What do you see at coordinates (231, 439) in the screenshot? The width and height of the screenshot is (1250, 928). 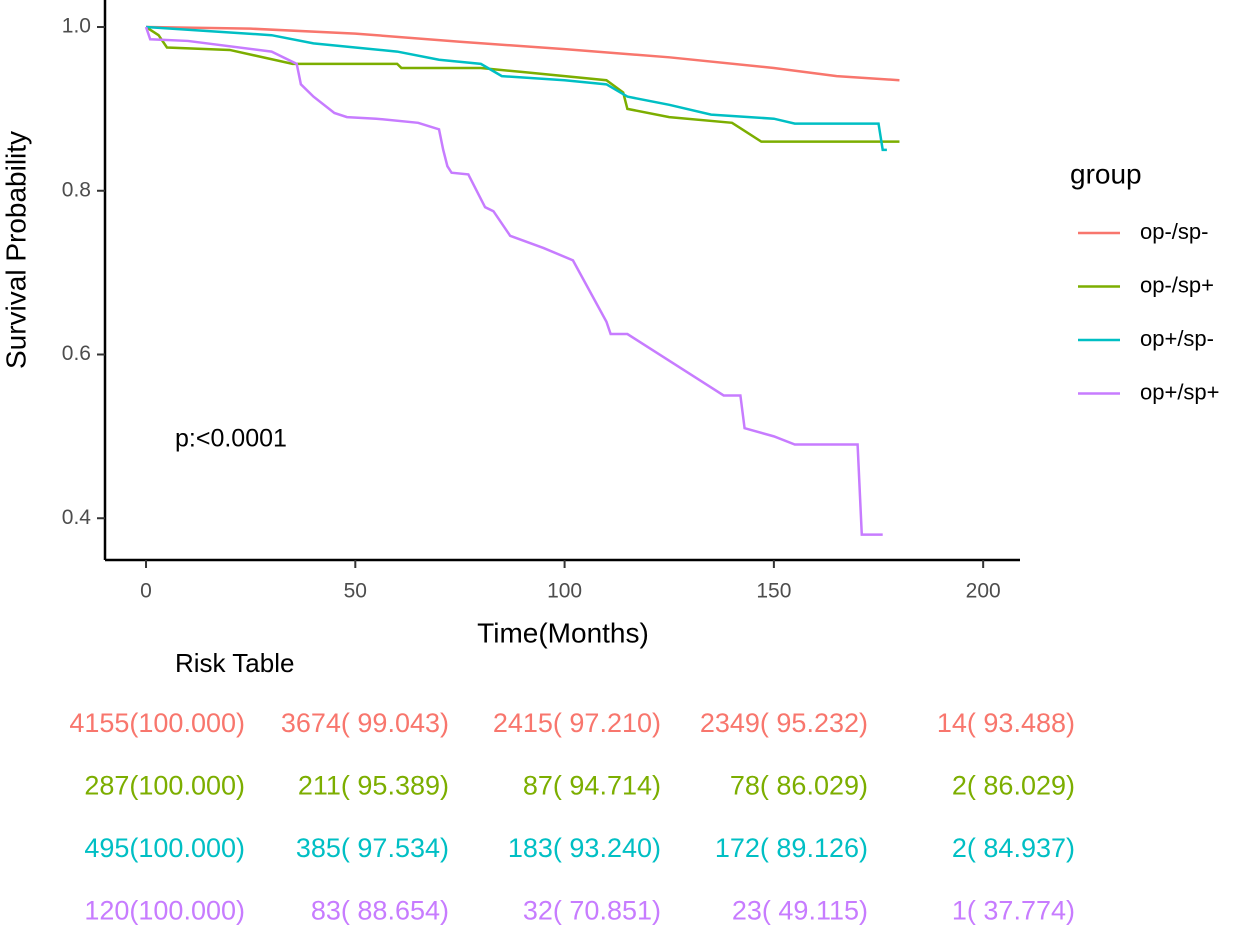 I see `p-value: p:<0.0001` at bounding box center [231, 439].